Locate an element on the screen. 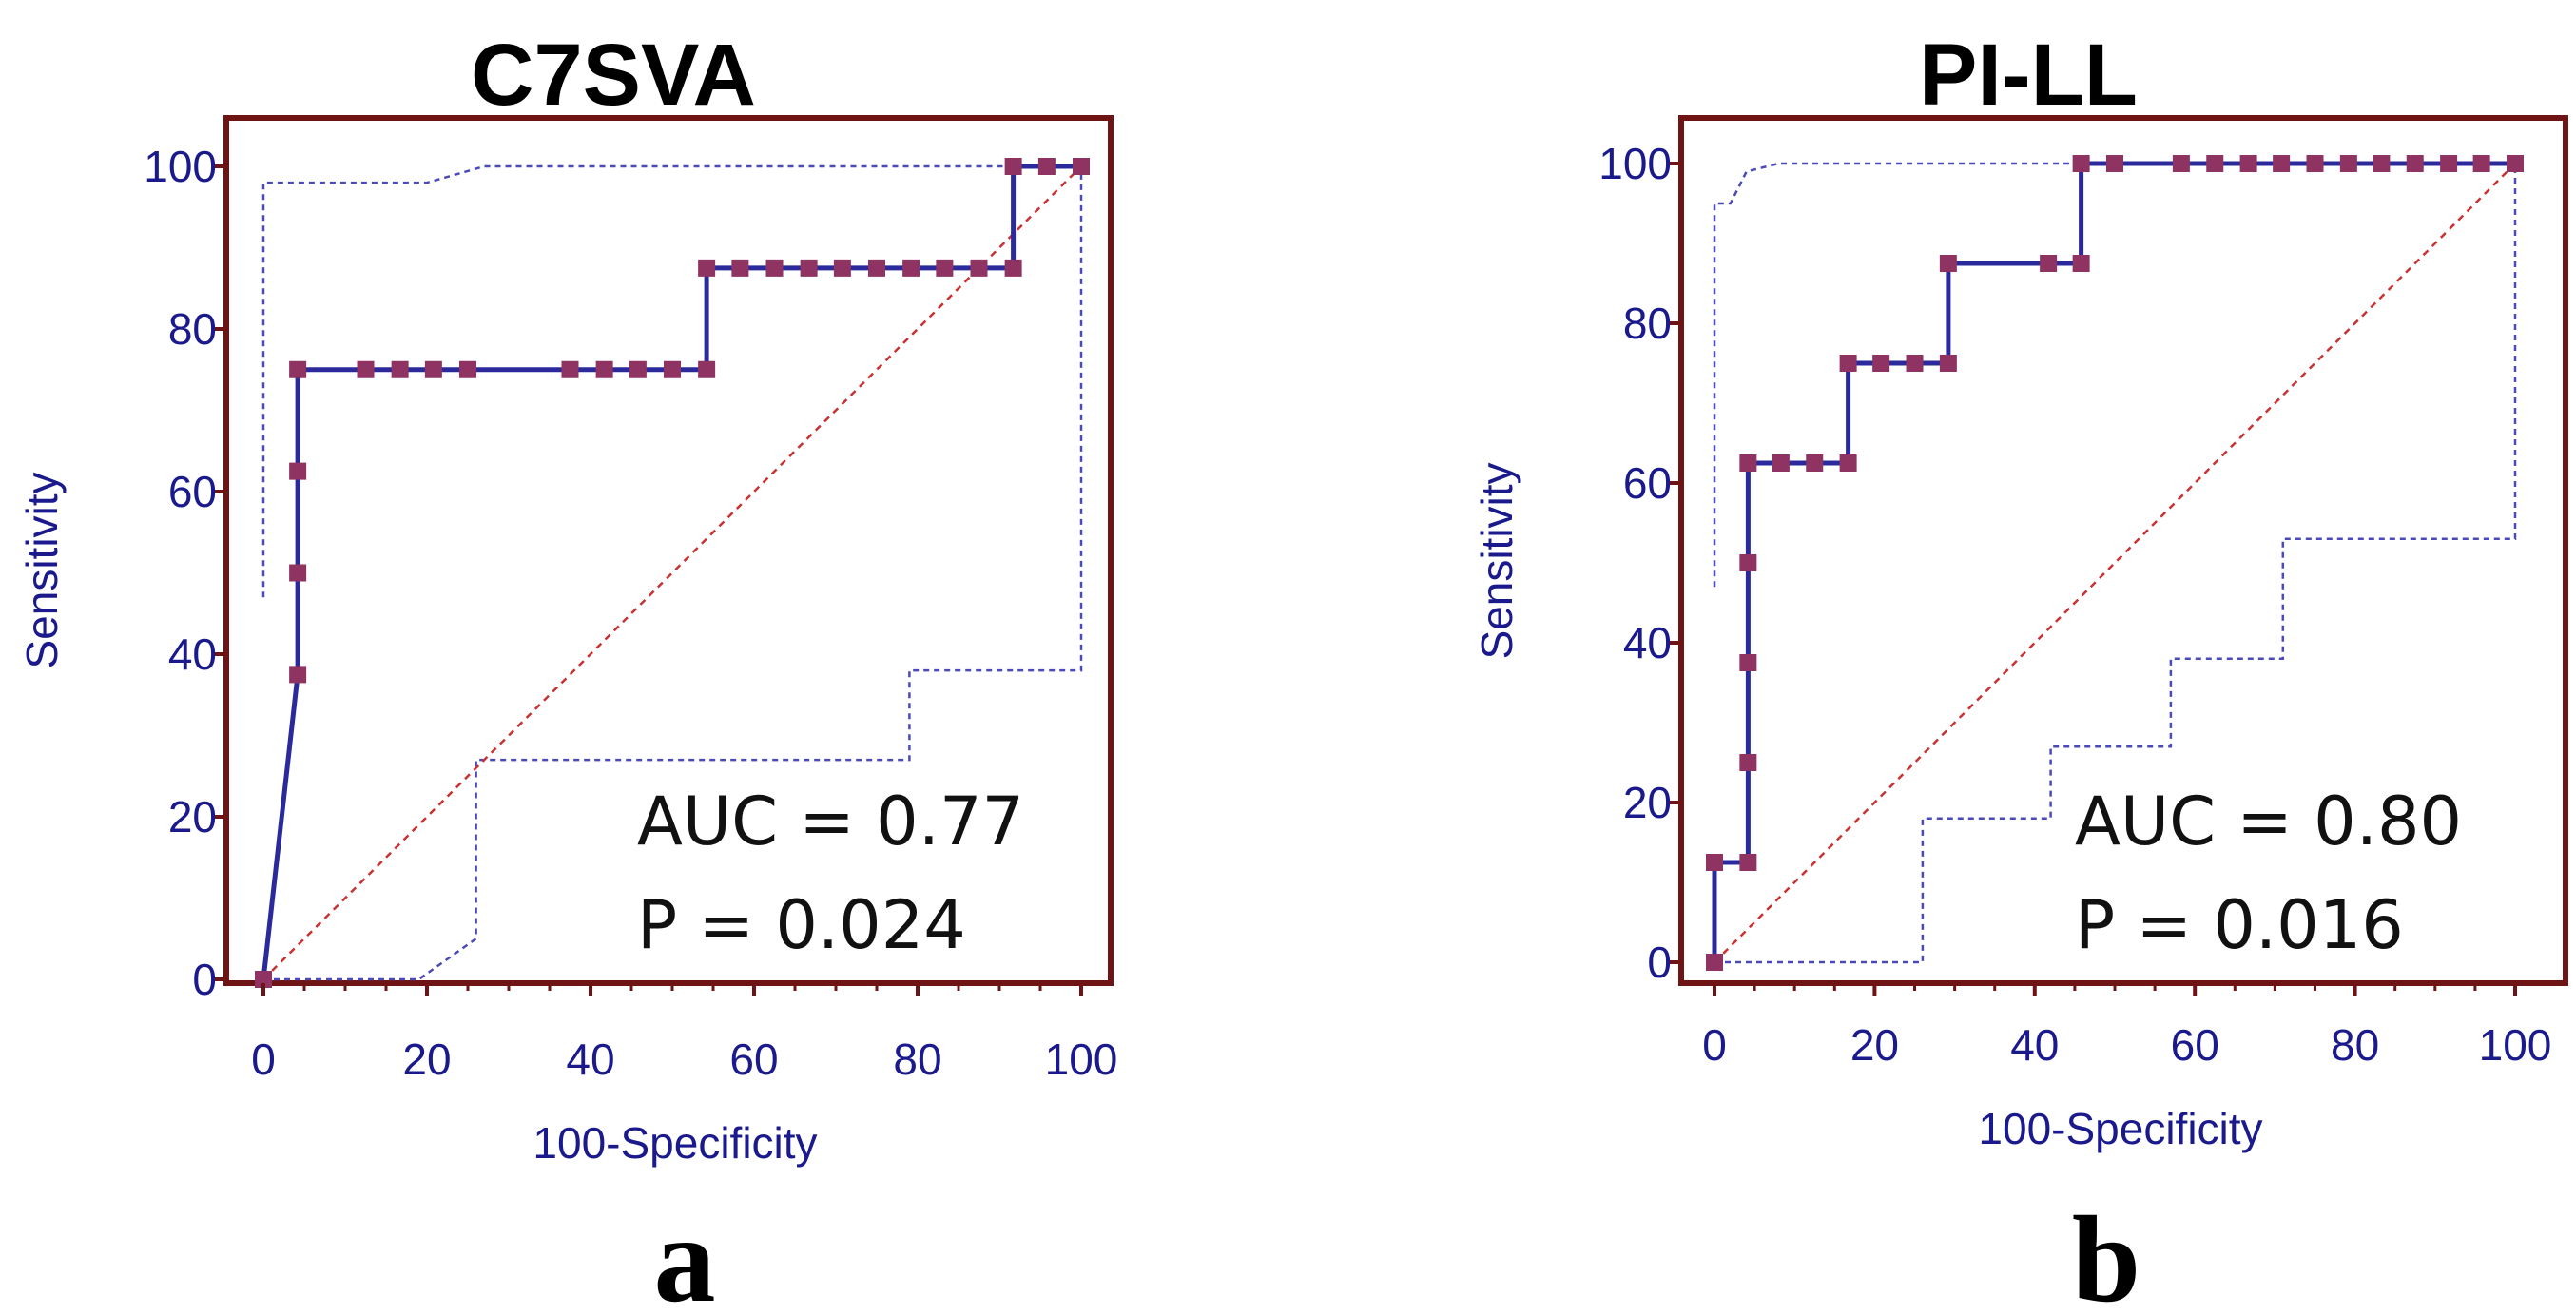  p-value-annotation: P = 0.024 is located at coordinates (801, 925).